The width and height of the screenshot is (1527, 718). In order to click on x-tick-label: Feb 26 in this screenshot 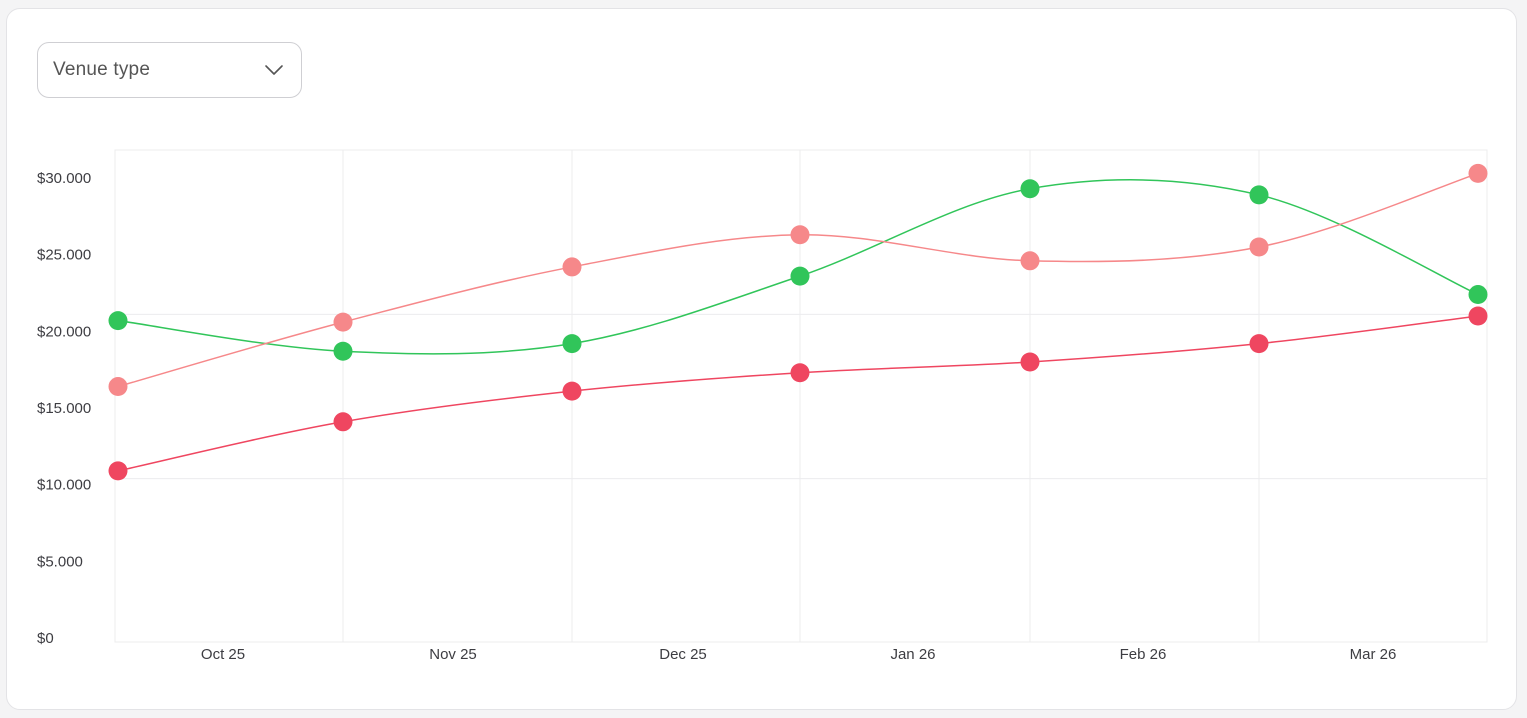, I will do `click(1143, 654)`.